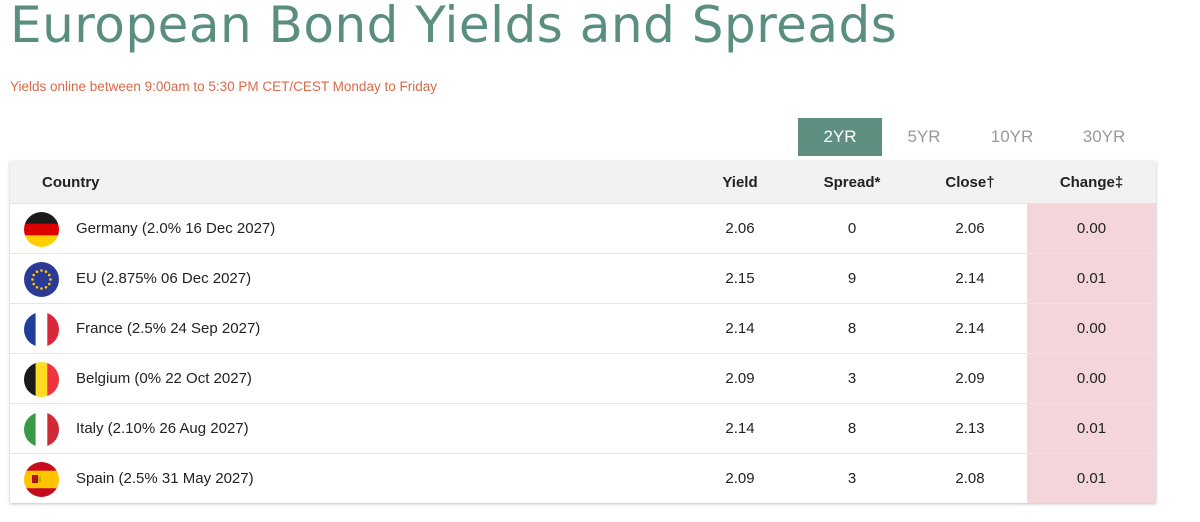 The width and height of the screenshot is (1200, 522). What do you see at coordinates (168, 328) in the screenshot?
I see `country-name: France (2.5% 24 Sep 2027)` at bounding box center [168, 328].